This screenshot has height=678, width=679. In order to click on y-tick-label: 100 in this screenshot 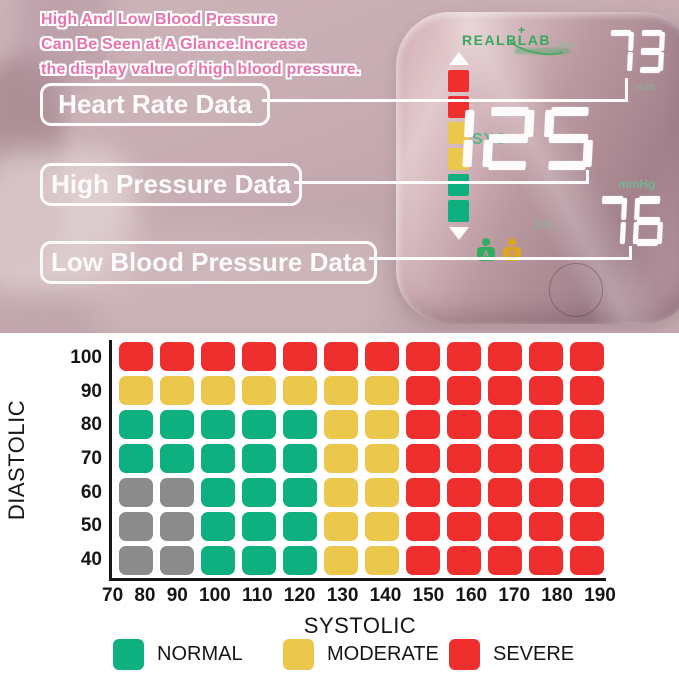, I will do `click(86, 357)`.